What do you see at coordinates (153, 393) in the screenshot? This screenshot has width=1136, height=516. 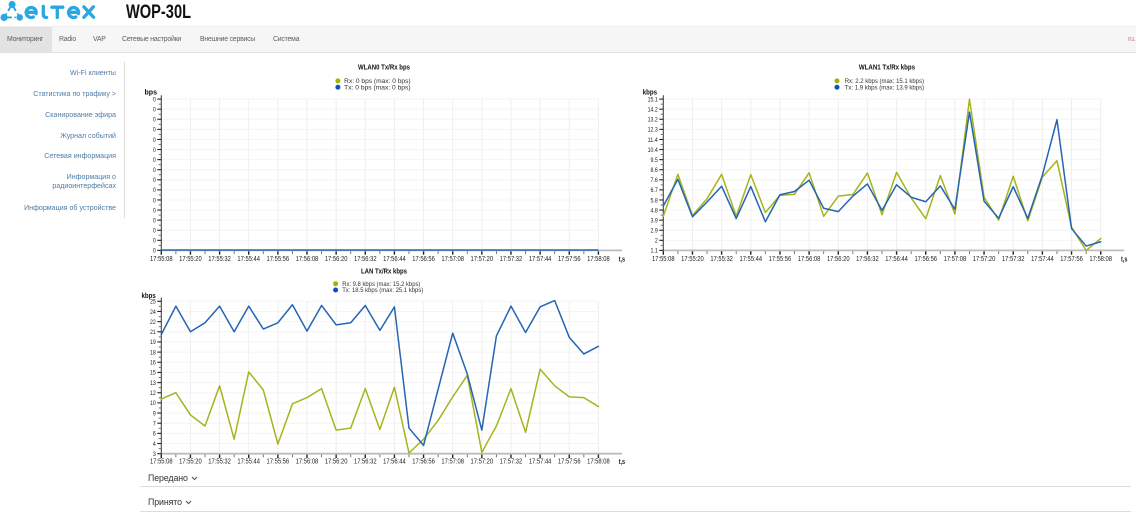 I see `svg-text: 12` at bounding box center [153, 393].